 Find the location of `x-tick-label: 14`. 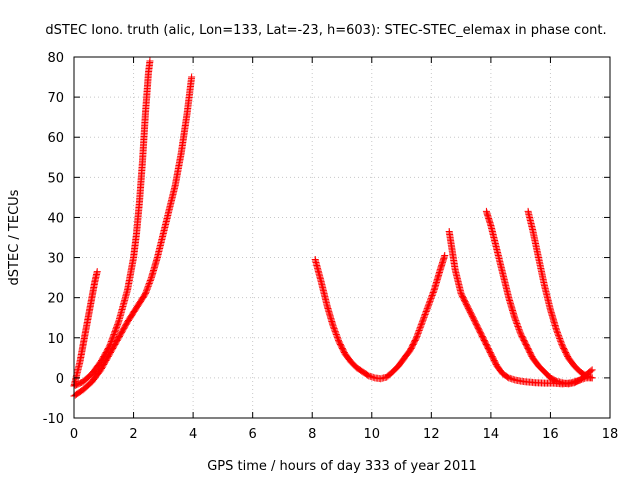

x-tick-label: 14 is located at coordinates (491, 434).